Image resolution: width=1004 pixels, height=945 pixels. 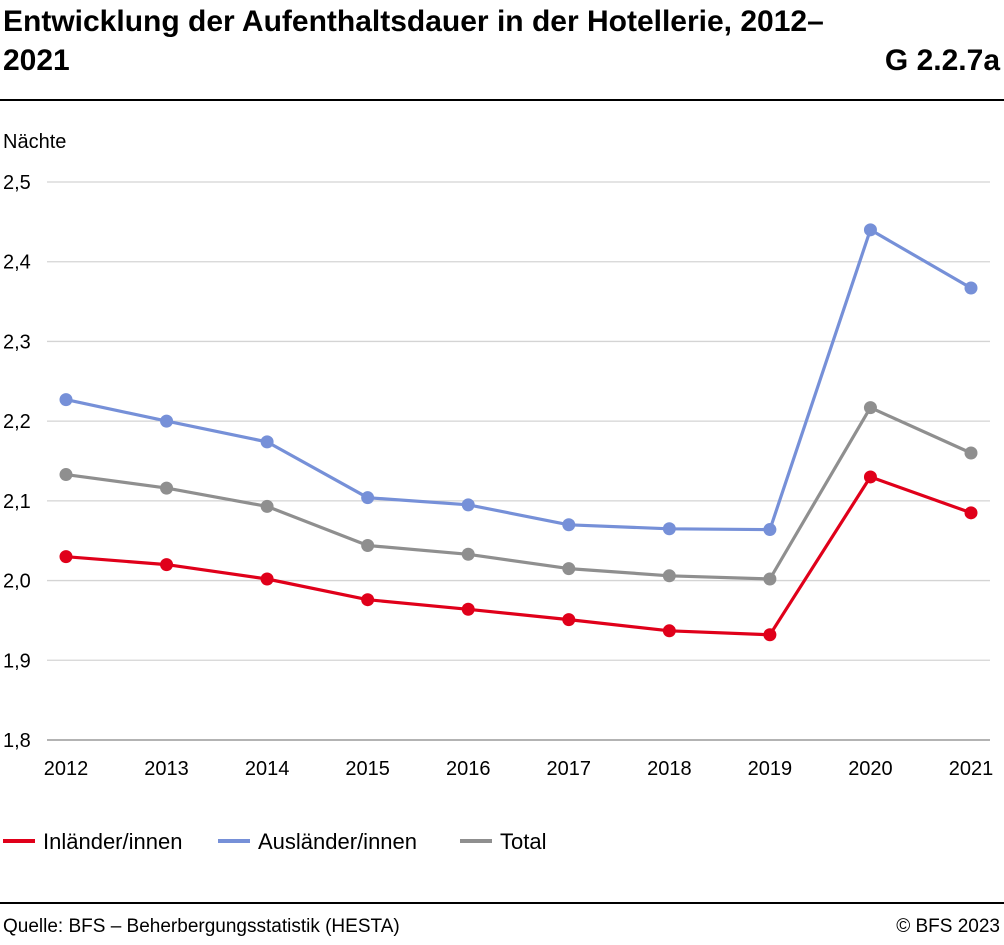 What do you see at coordinates (17, 661) in the screenshot?
I see `y-tick-label: 1,9` at bounding box center [17, 661].